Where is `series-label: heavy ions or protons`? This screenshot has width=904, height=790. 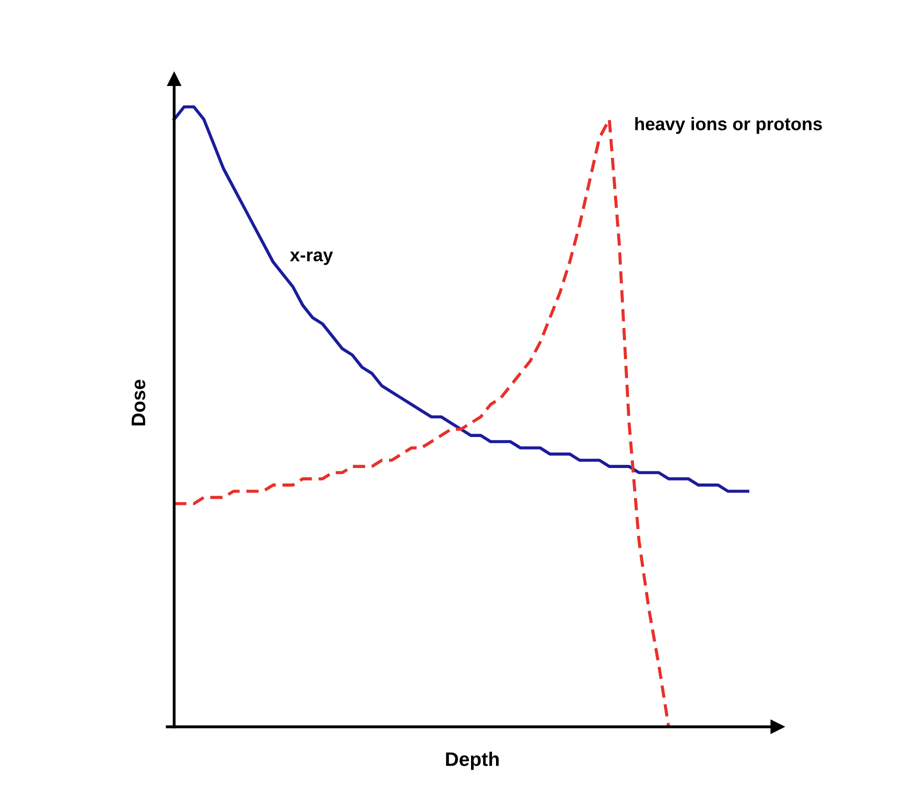
series-label: heavy ions or protons is located at coordinates (728, 125).